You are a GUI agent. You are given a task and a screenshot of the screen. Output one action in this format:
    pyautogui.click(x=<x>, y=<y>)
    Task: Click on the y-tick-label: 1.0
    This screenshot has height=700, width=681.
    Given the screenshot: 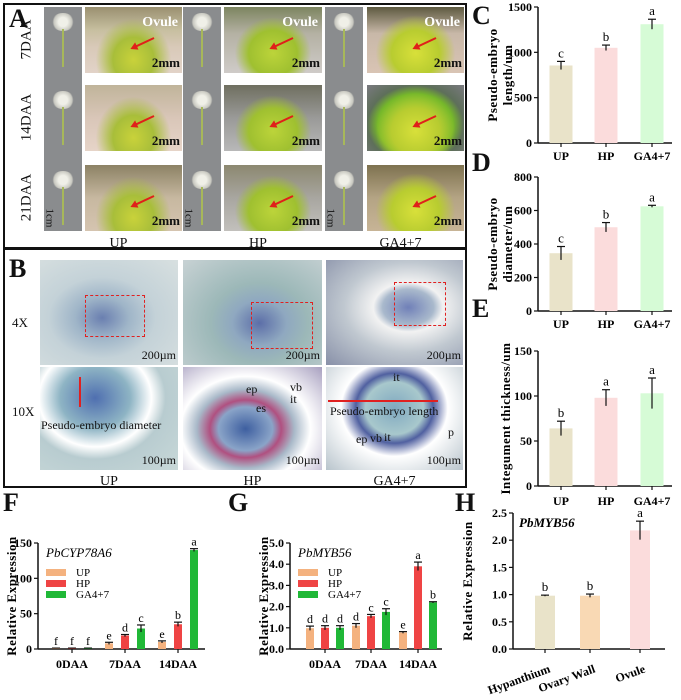 What is the action you would take?
    pyautogui.click(x=499, y=595)
    